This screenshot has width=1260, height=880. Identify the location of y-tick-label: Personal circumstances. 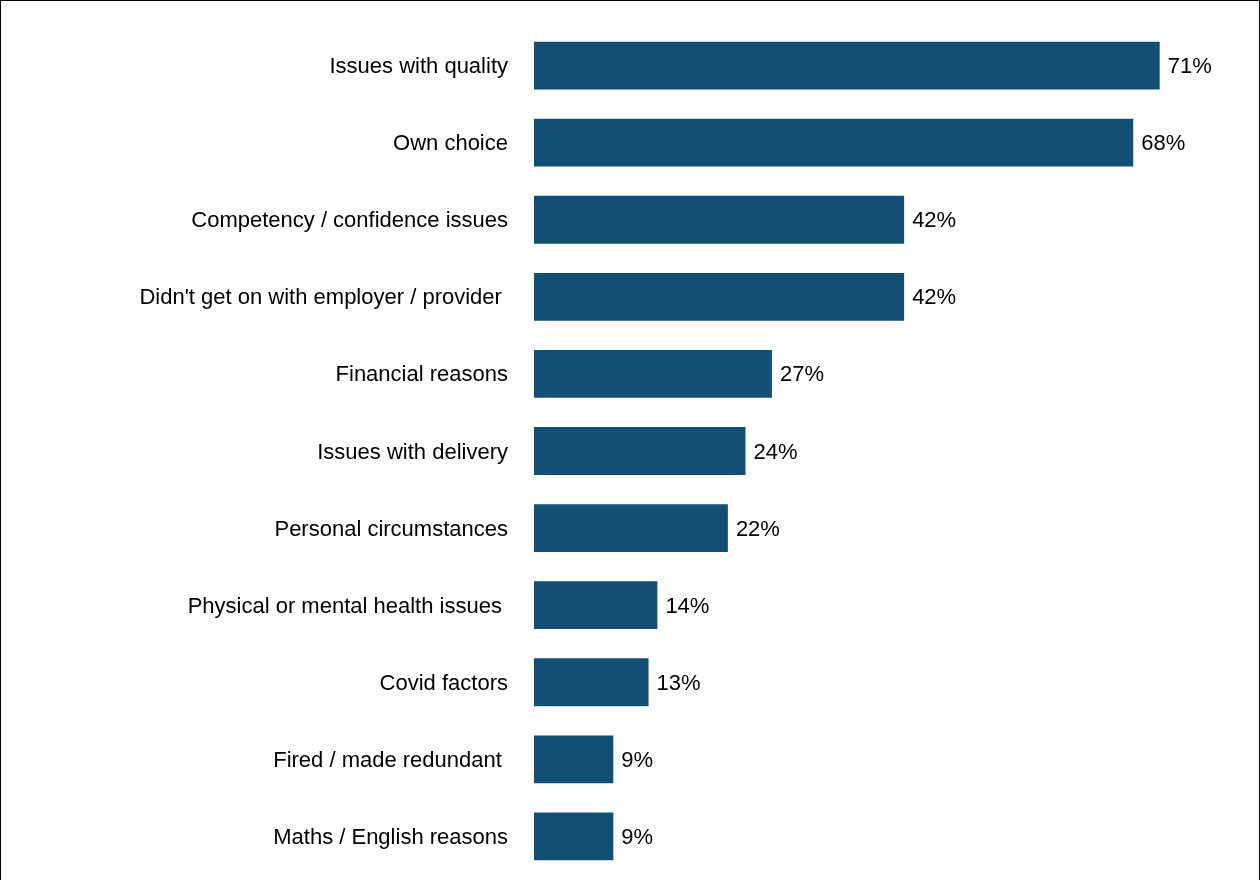
(391, 528).